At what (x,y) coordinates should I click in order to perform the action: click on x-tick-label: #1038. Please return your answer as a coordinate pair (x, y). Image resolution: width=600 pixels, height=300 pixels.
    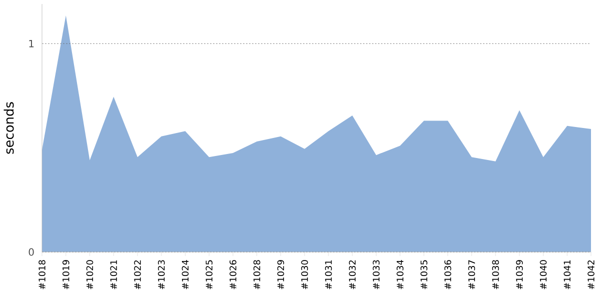
    Looking at the image, I should click on (495, 275).